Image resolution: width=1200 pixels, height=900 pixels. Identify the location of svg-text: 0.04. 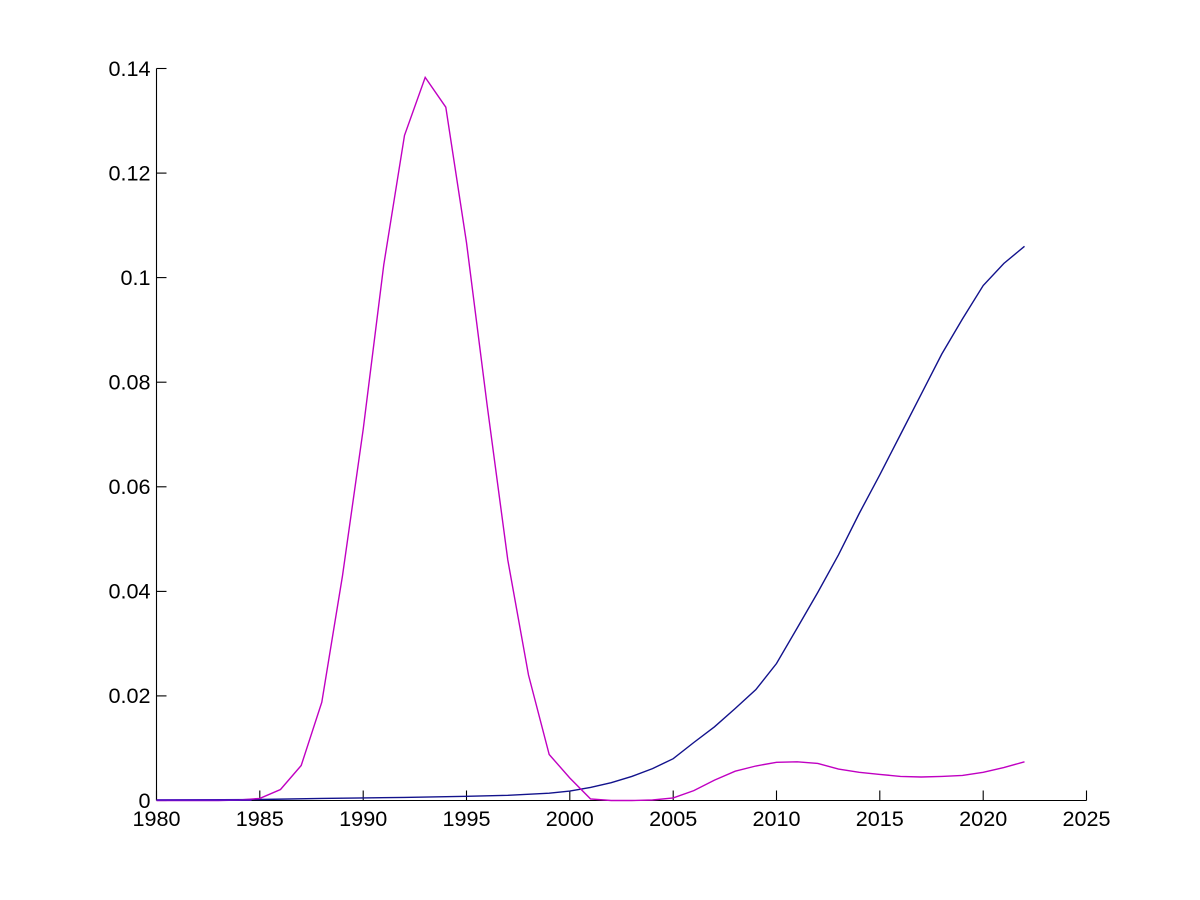
(129, 591).